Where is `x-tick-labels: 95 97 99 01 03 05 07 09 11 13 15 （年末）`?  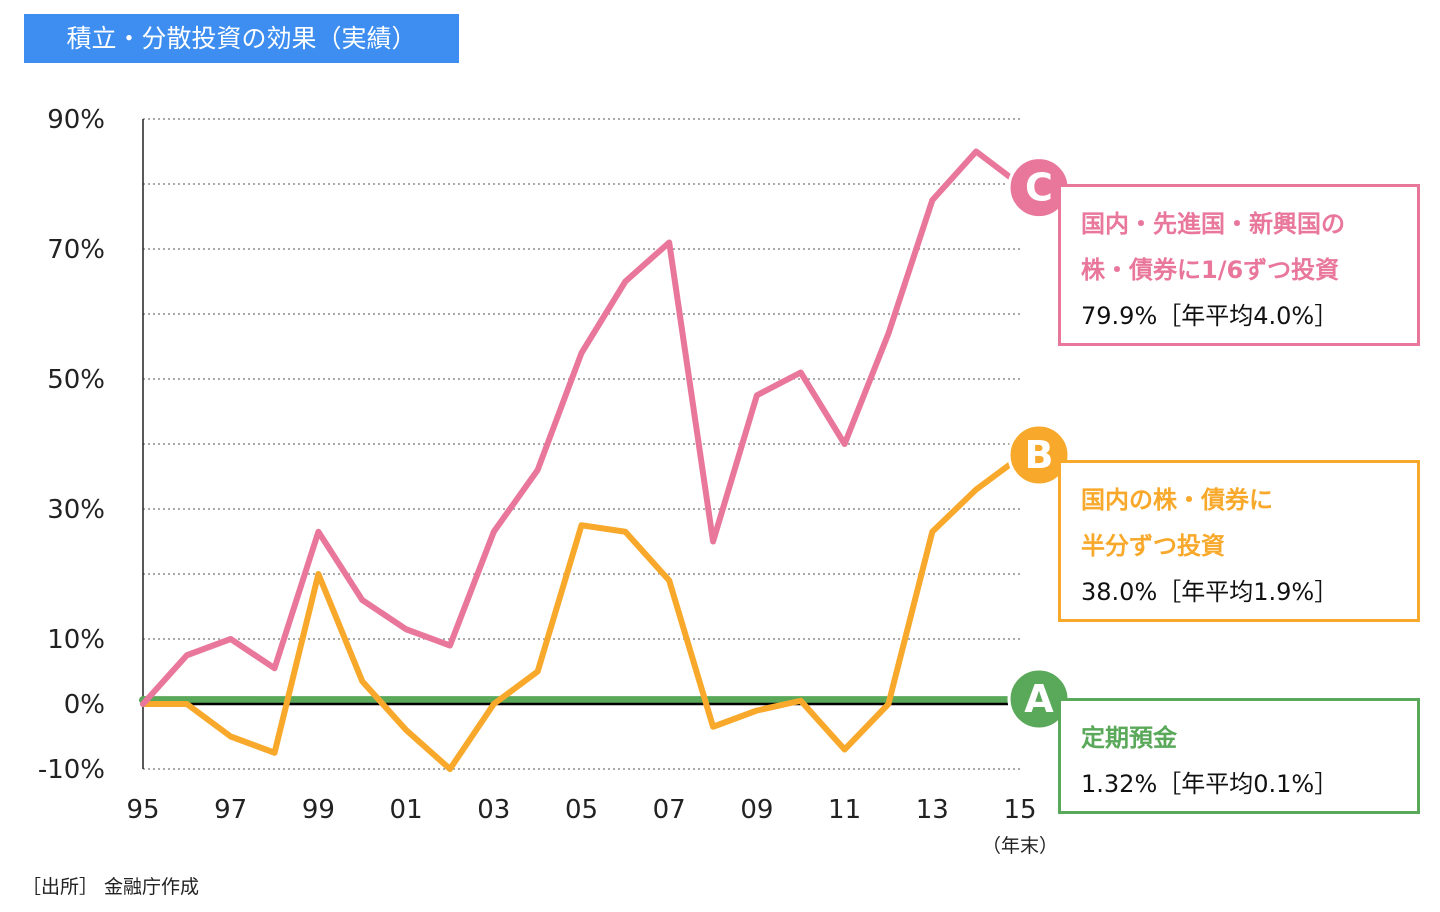
x-tick-labels: 95 97 99 01 03 05 07 09 11 13 15 （年末） is located at coordinates (592, 826).